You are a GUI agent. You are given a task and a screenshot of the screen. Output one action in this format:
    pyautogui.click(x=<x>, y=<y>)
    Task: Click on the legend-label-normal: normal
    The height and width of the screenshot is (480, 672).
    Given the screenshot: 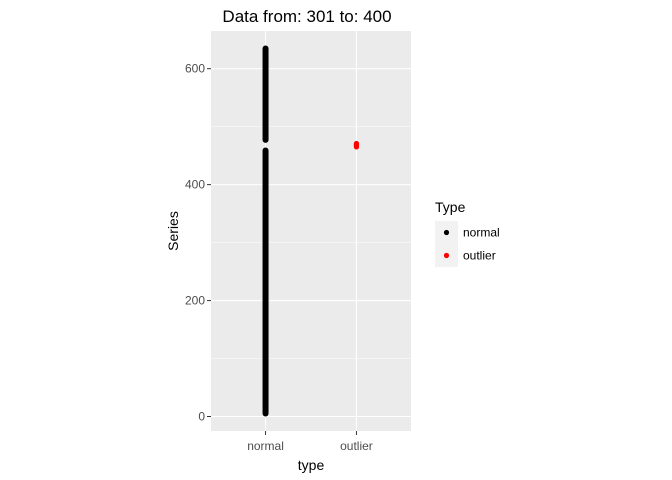 What is the action you would take?
    pyautogui.click(x=481, y=233)
    